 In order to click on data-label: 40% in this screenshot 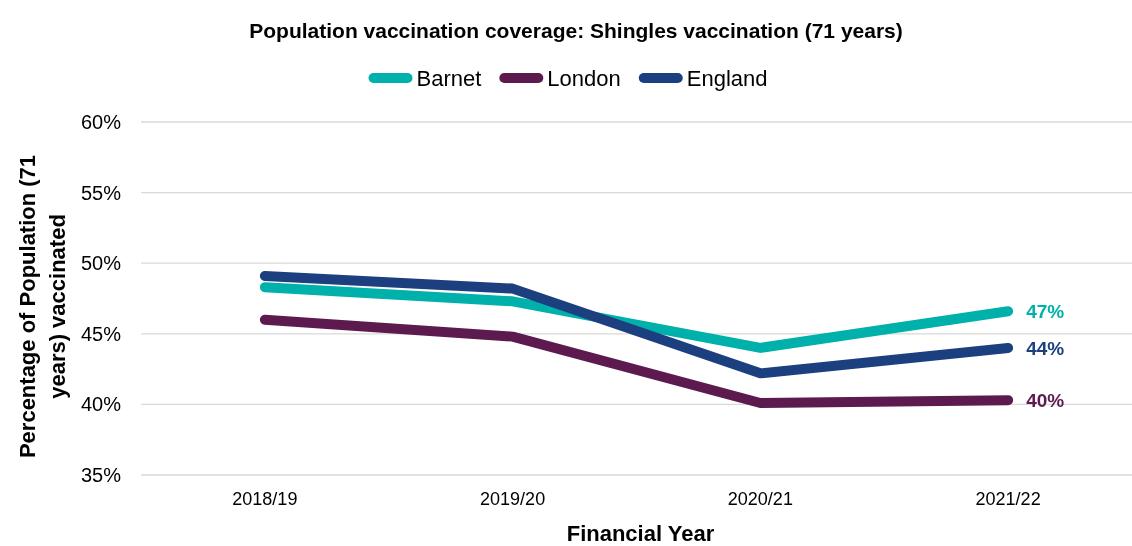, I will do `click(1045, 401)`.